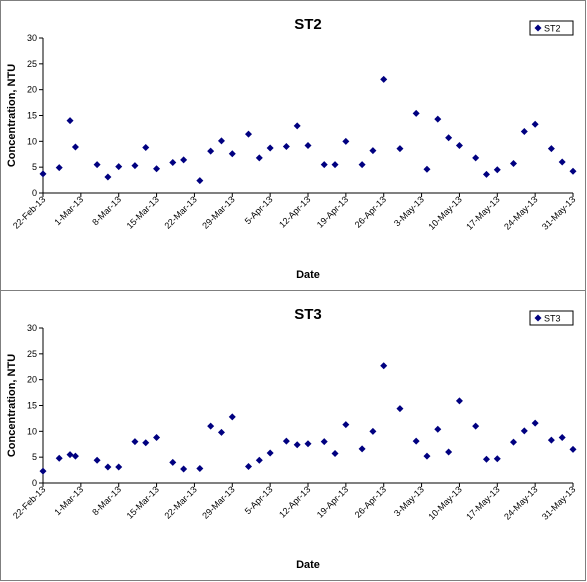  What do you see at coordinates (32, 116) in the screenshot?
I see `st2-y-tick-label: 15` at bounding box center [32, 116].